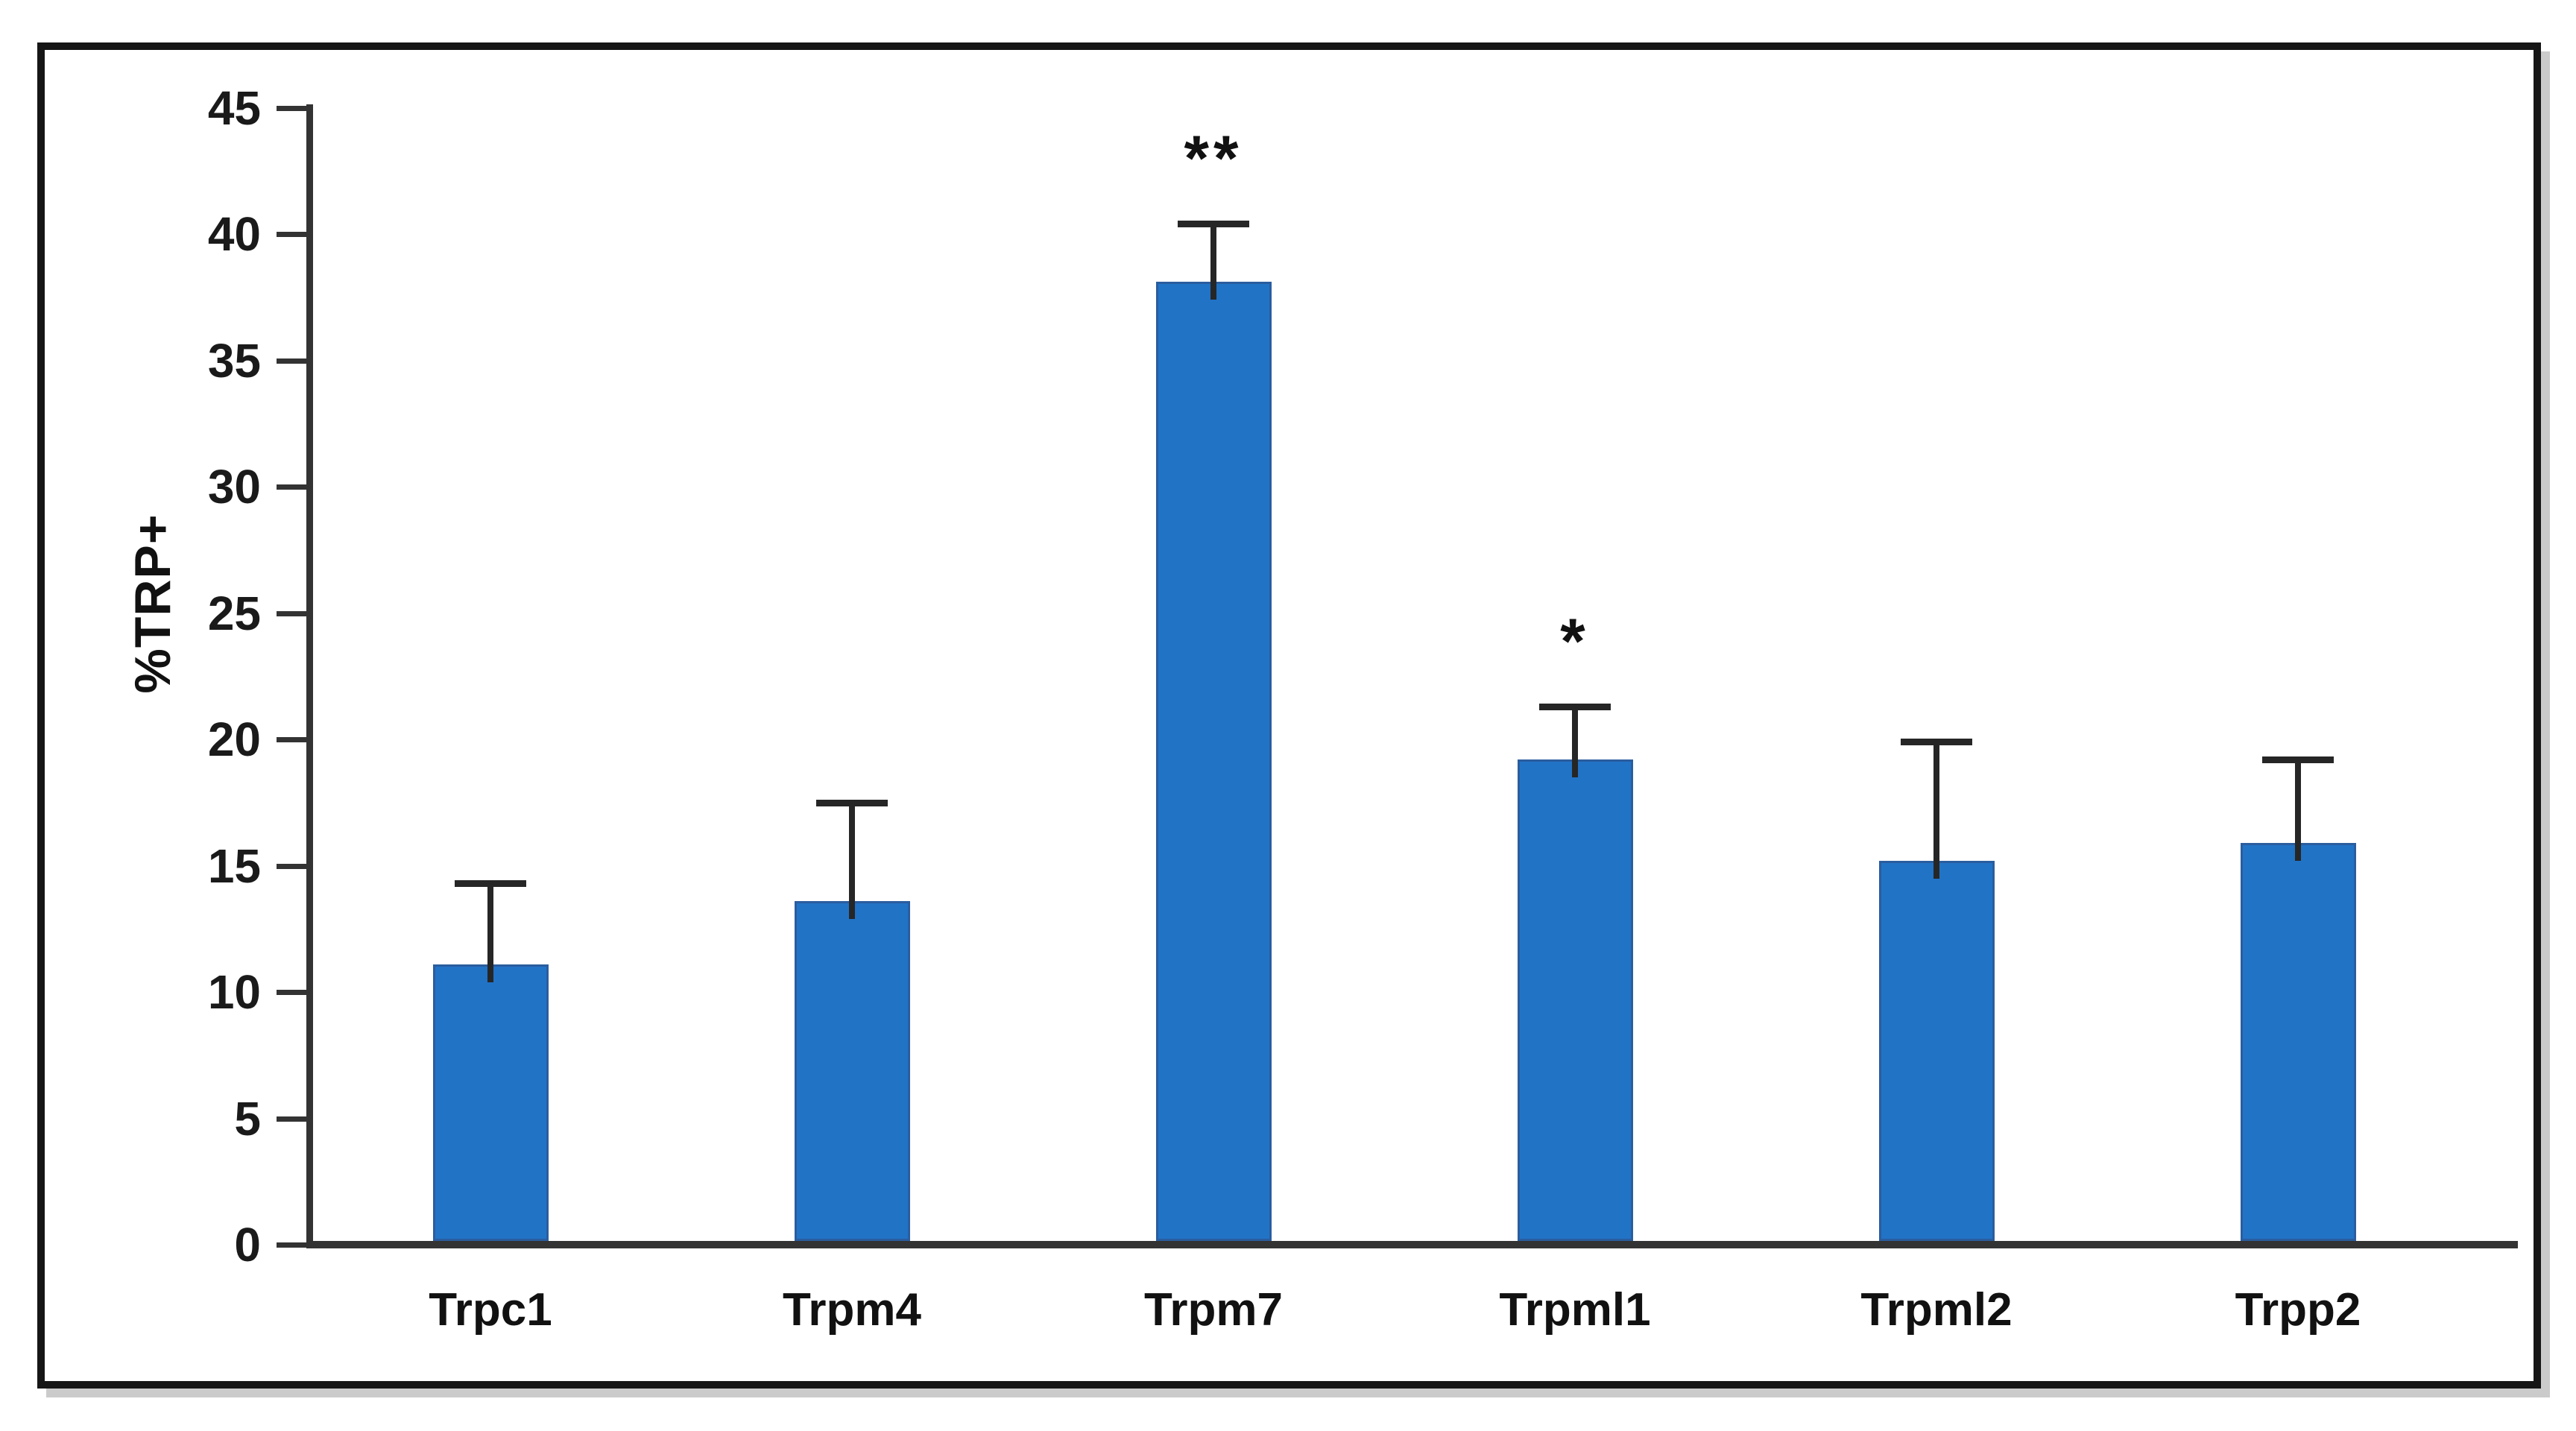 This screenshot has height=1431, width=2576. I want to click on y-tick-label: 30, so click(234, 487).